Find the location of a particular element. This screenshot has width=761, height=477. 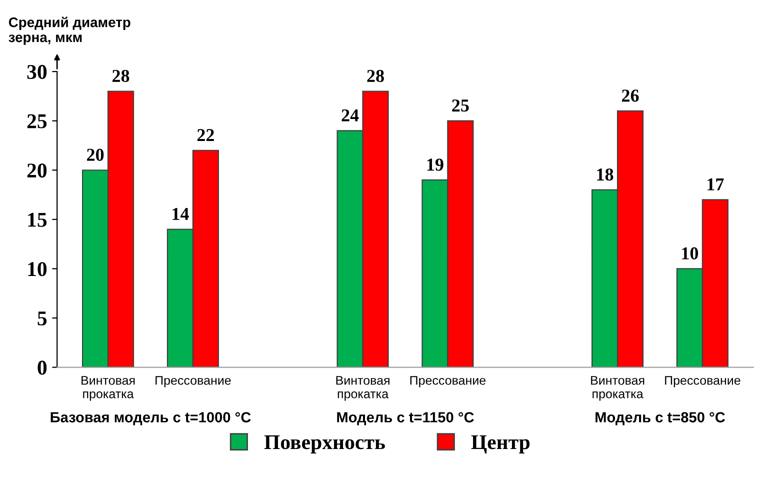

y-tick-label: 20 is located at coordinates (37, 171).